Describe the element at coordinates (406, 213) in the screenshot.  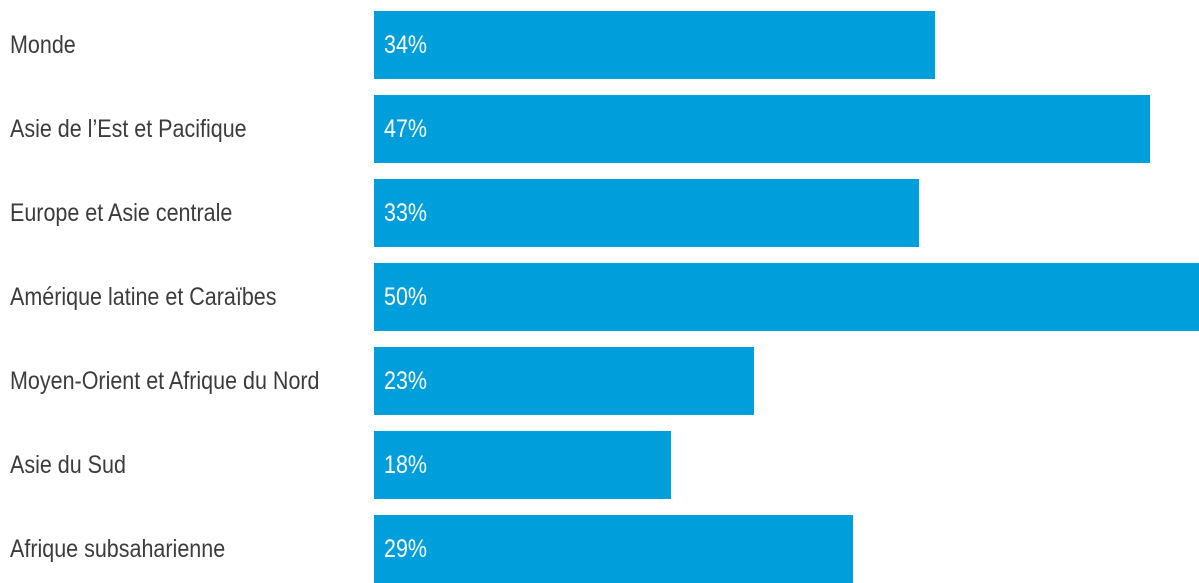
I see `bar-value-label: 33%` at that location.